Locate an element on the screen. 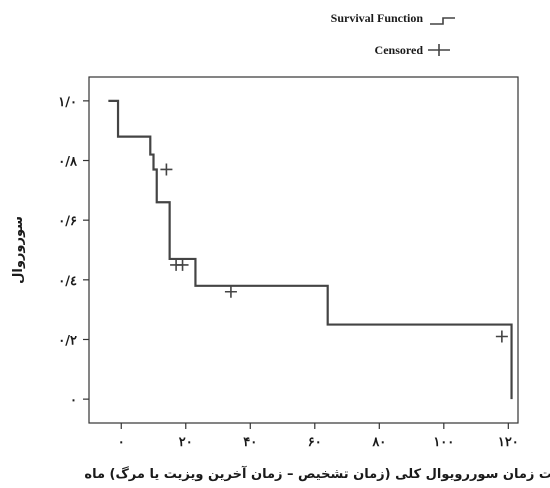 This screenshot has width=550, height=488. x-tick-label: ۱۰۰ is located at coordinates (443, 442).